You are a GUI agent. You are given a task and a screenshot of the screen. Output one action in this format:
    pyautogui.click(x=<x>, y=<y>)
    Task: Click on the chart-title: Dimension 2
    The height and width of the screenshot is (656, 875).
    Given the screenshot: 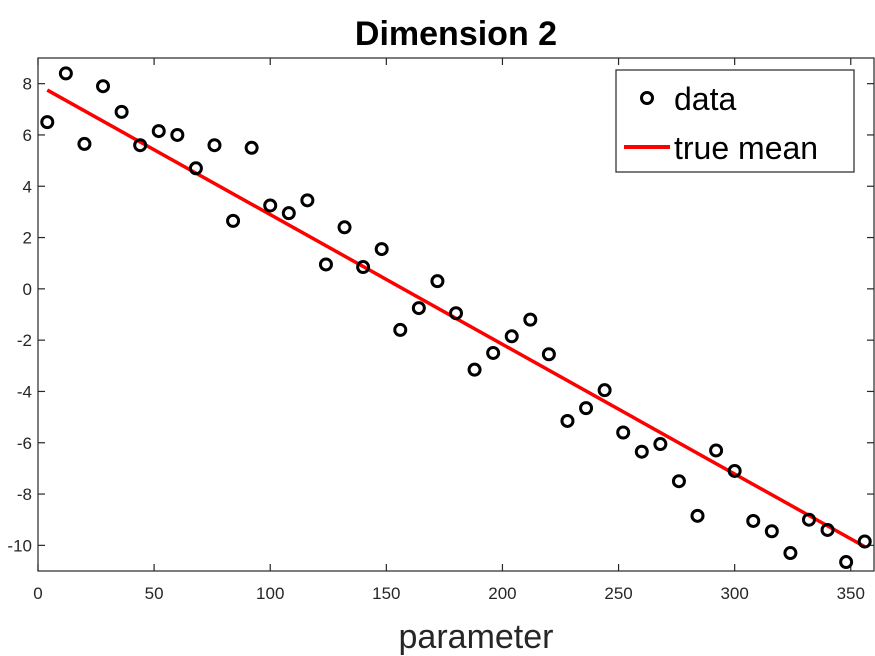 What is the action you would take?
    pyautogui.click(x=456, y=34)
    